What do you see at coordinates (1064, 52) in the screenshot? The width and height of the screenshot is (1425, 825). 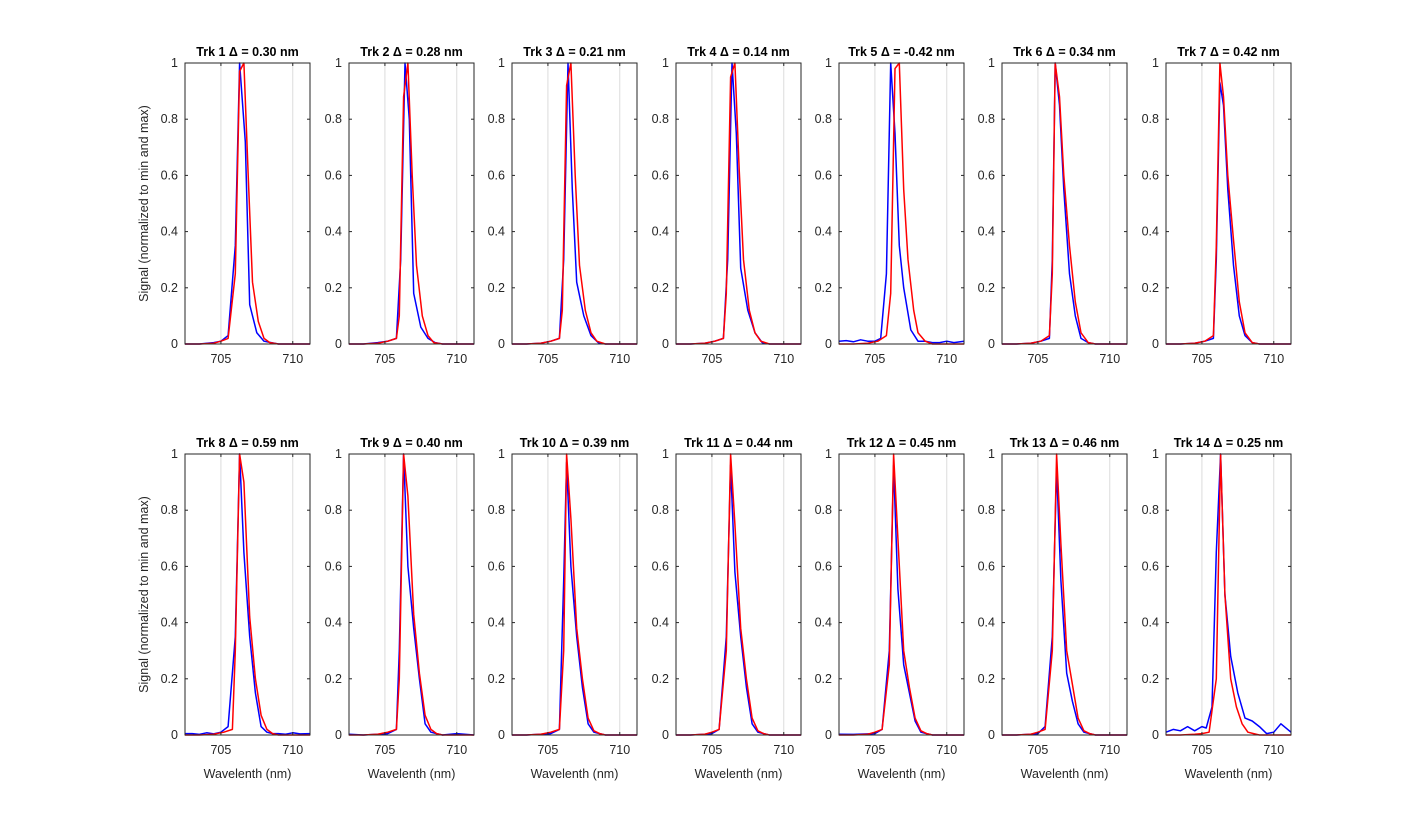 I see `panel-title: Trk 6 Δ = 0.34 nm` at bounding box center [1064, 52].